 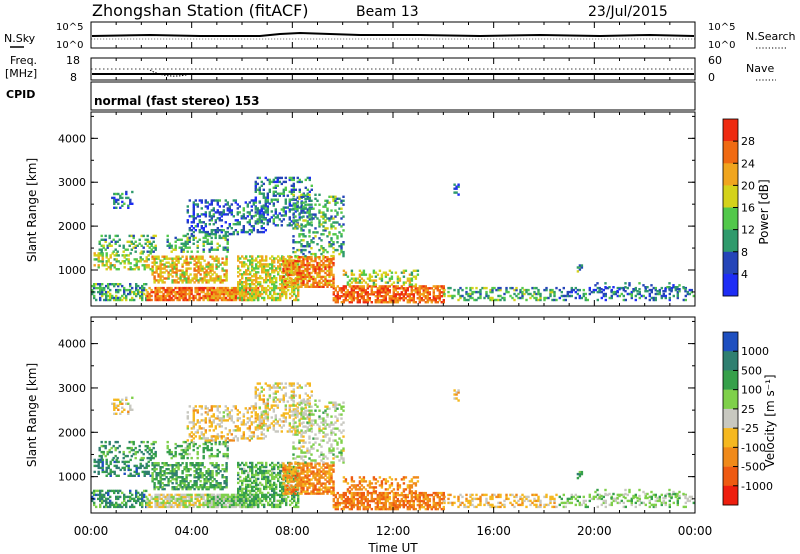 I want to click on power-colorbar-segment, so click(x=730, y=218).